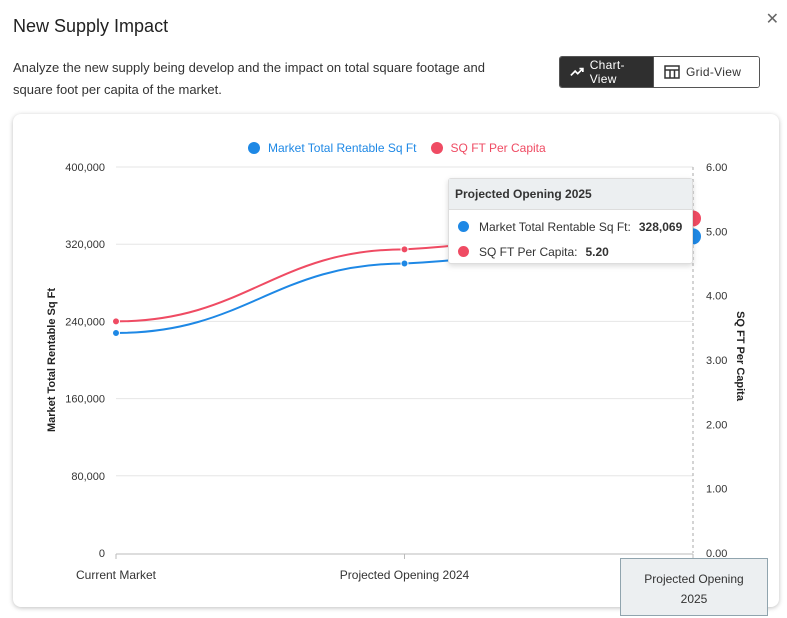 The image size is (787, 618). What do you see at coordinates (714, 72) in the screenshot?
I see `grid-view-label: Grid-View` at bounding box center [714, 72].